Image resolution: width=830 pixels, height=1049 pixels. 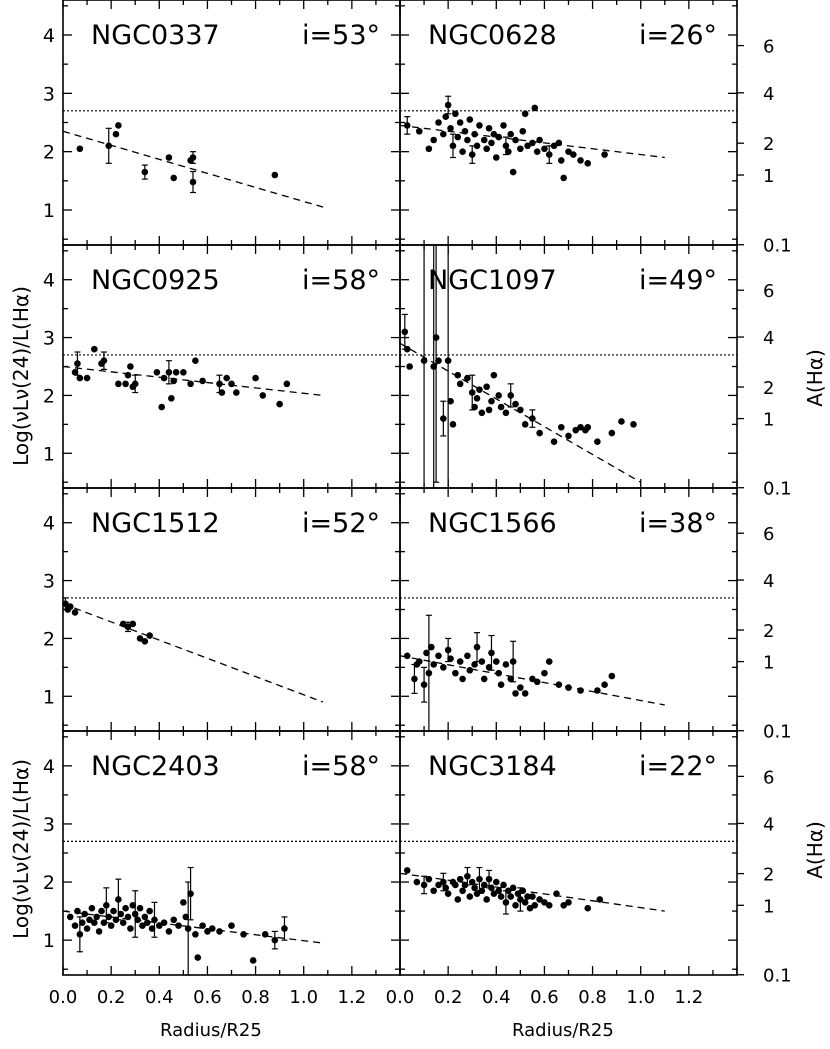 I want to click on inclination-label: i=38°, so click(x=678, y=523).